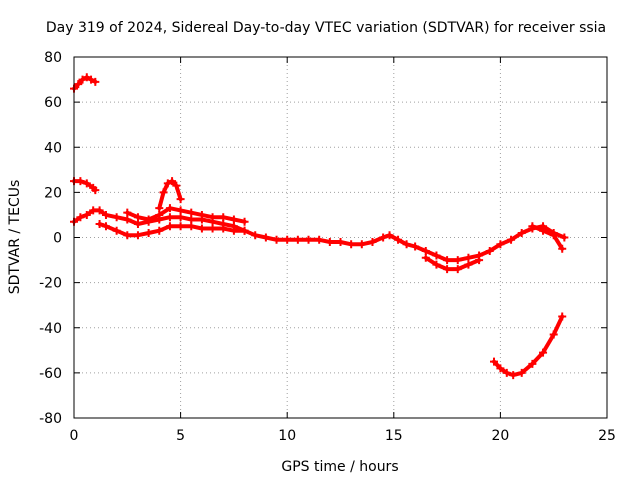 The height and width of the screenshot is (480, 640). What do you see at coordinates (50, 329) in the screenshot?
I see `y-tick-label: -40` at bounding box center [50, 329].